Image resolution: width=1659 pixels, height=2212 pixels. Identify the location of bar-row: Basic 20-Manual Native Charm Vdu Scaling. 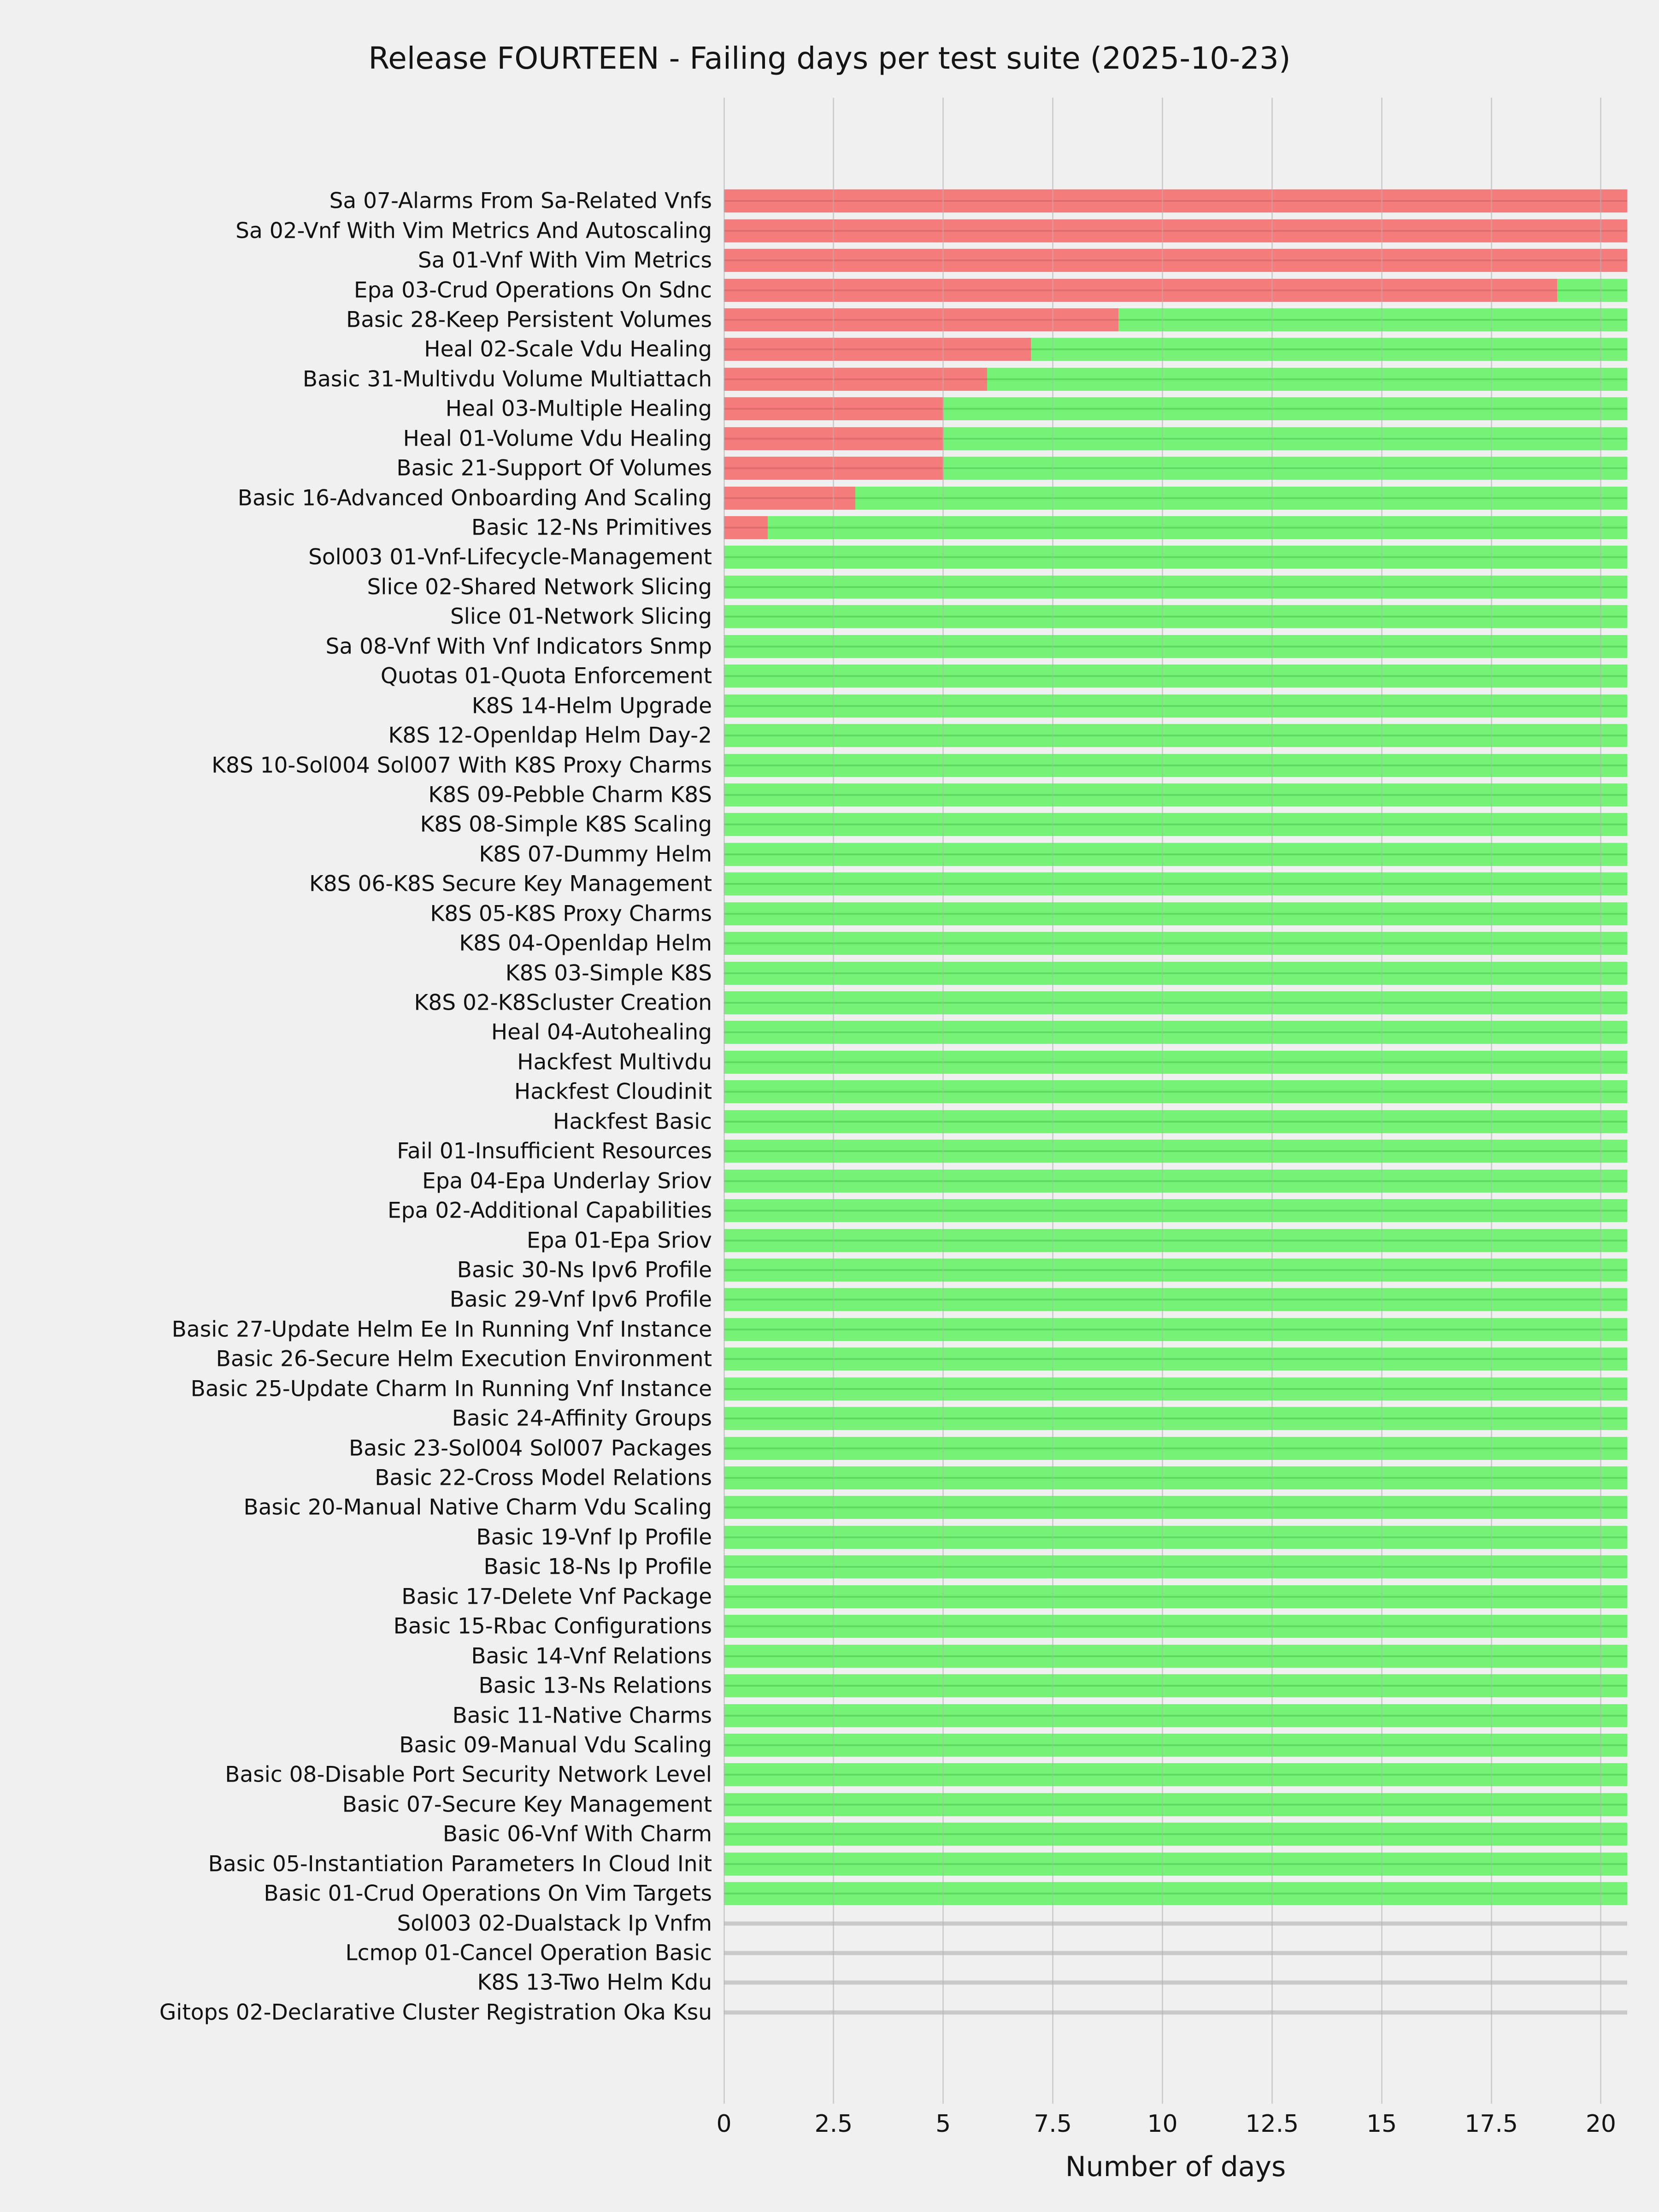
(935, 1507).